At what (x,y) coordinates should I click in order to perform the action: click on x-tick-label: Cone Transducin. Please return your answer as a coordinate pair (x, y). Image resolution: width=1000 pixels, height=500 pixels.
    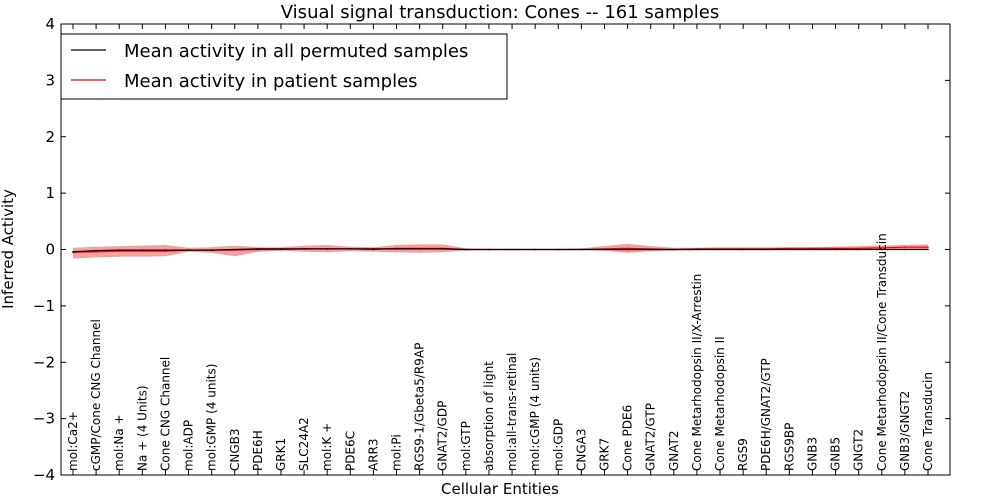
    Looking at the image, I should click on (928, 421).